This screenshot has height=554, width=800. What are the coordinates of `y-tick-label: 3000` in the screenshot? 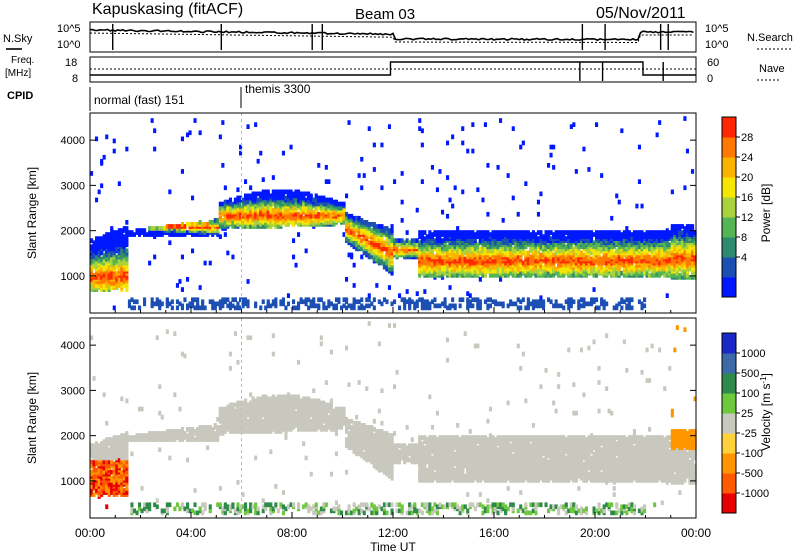 It's located at (73, 186).